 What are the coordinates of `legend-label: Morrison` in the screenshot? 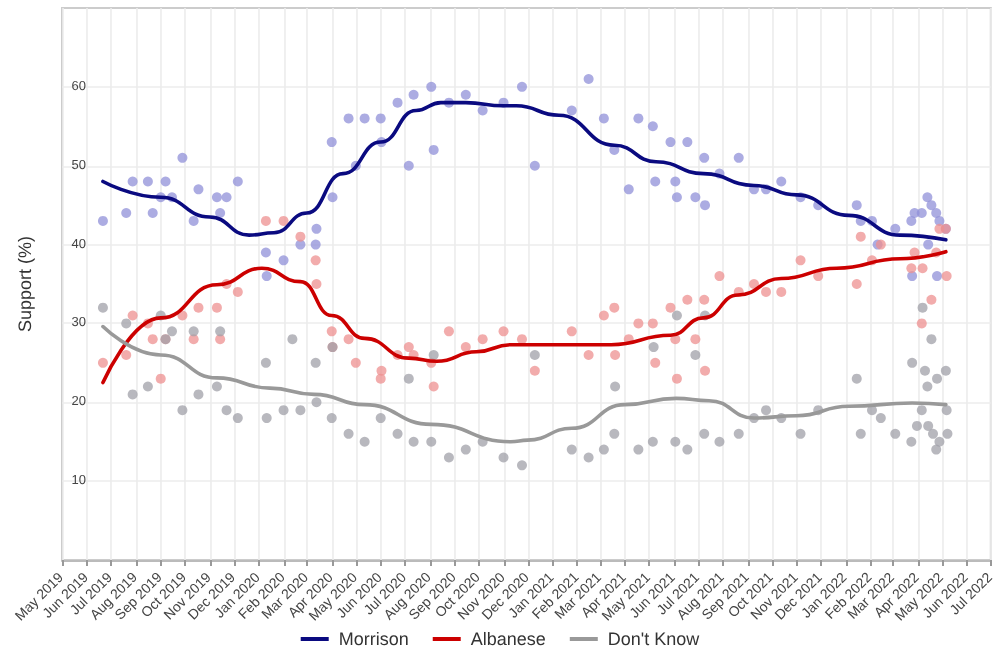 It's located at (373, 639).